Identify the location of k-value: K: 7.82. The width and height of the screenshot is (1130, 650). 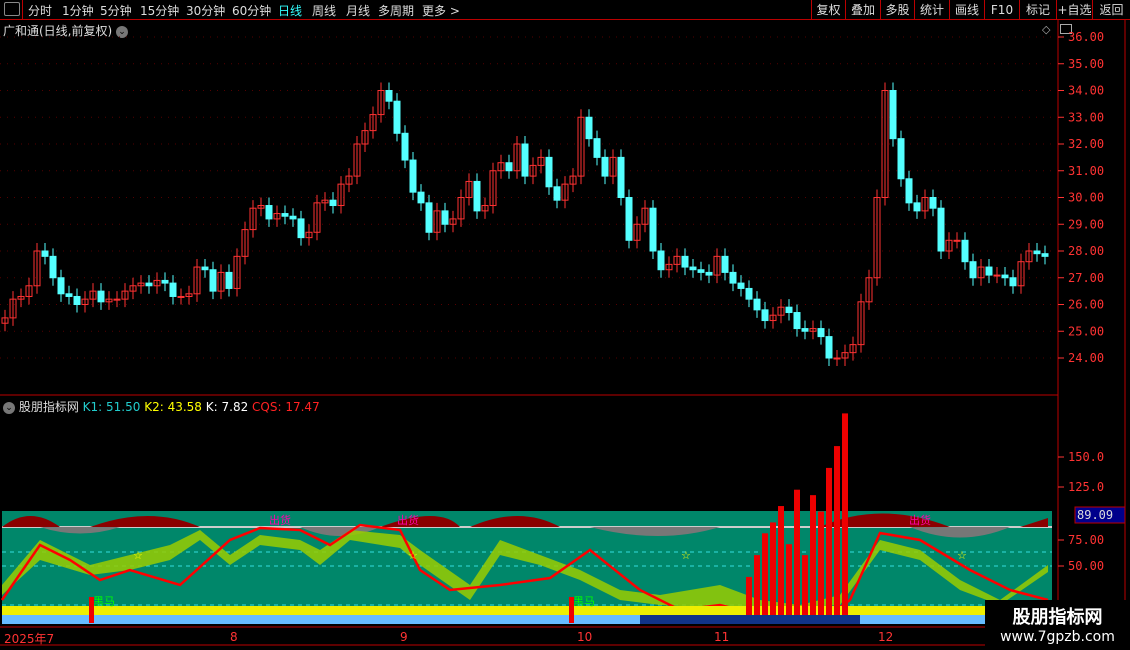
(227, 407).